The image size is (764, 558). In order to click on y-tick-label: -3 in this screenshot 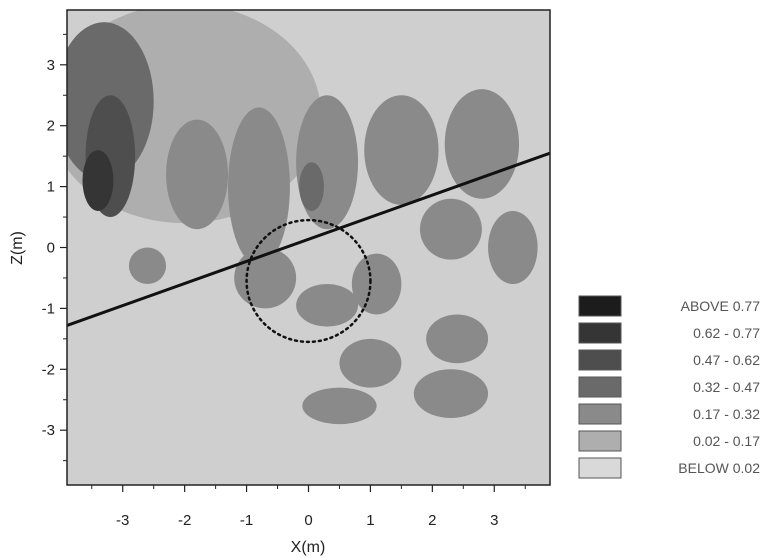, I will do `click(48, 430)`.